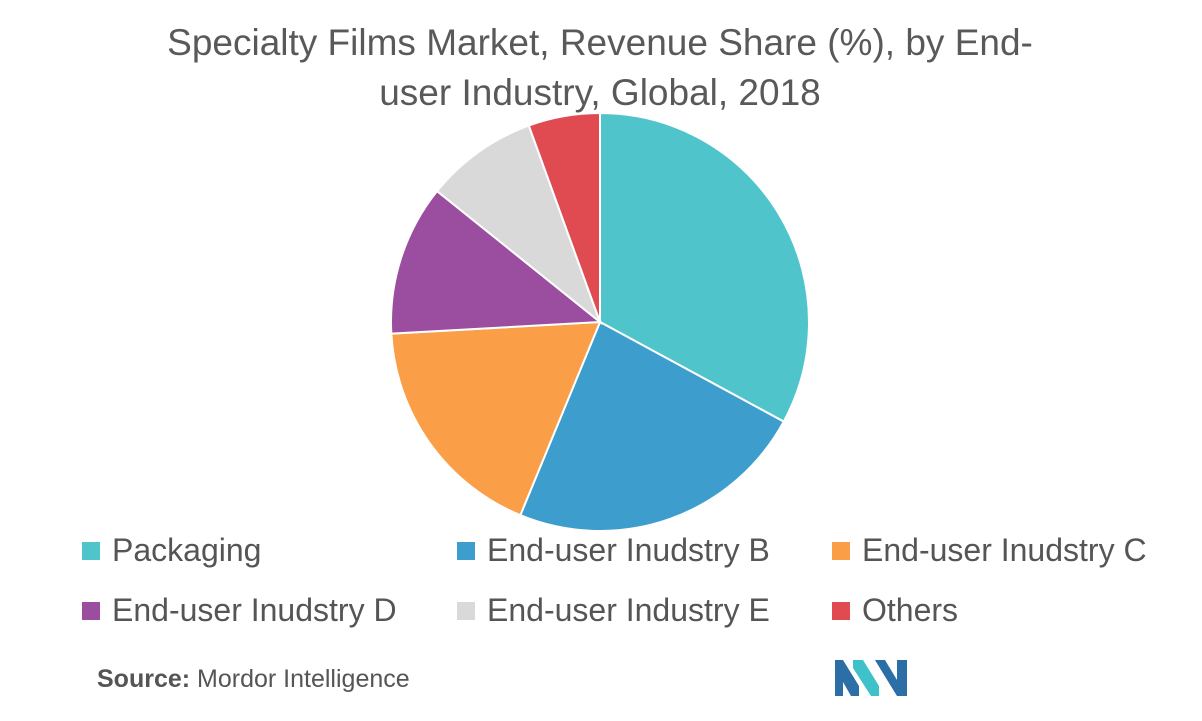  I want to click on legend-label-industry-c: End-user Inudstry C, so click(1004, 550).